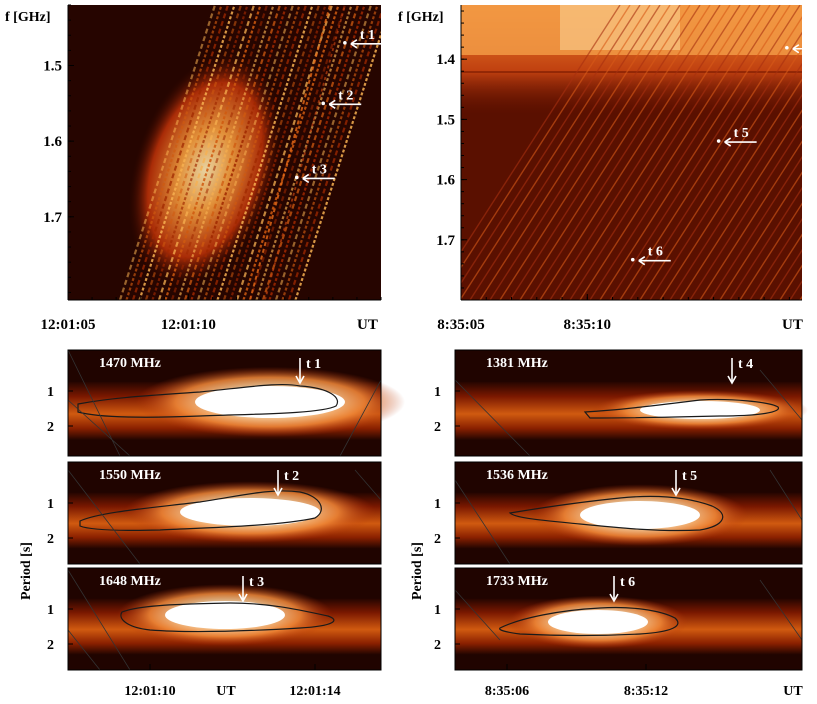 Image resolution: width=817 pixels, height=704 pixels. I want to click on x-tick-label: UT, so click(793, 691).